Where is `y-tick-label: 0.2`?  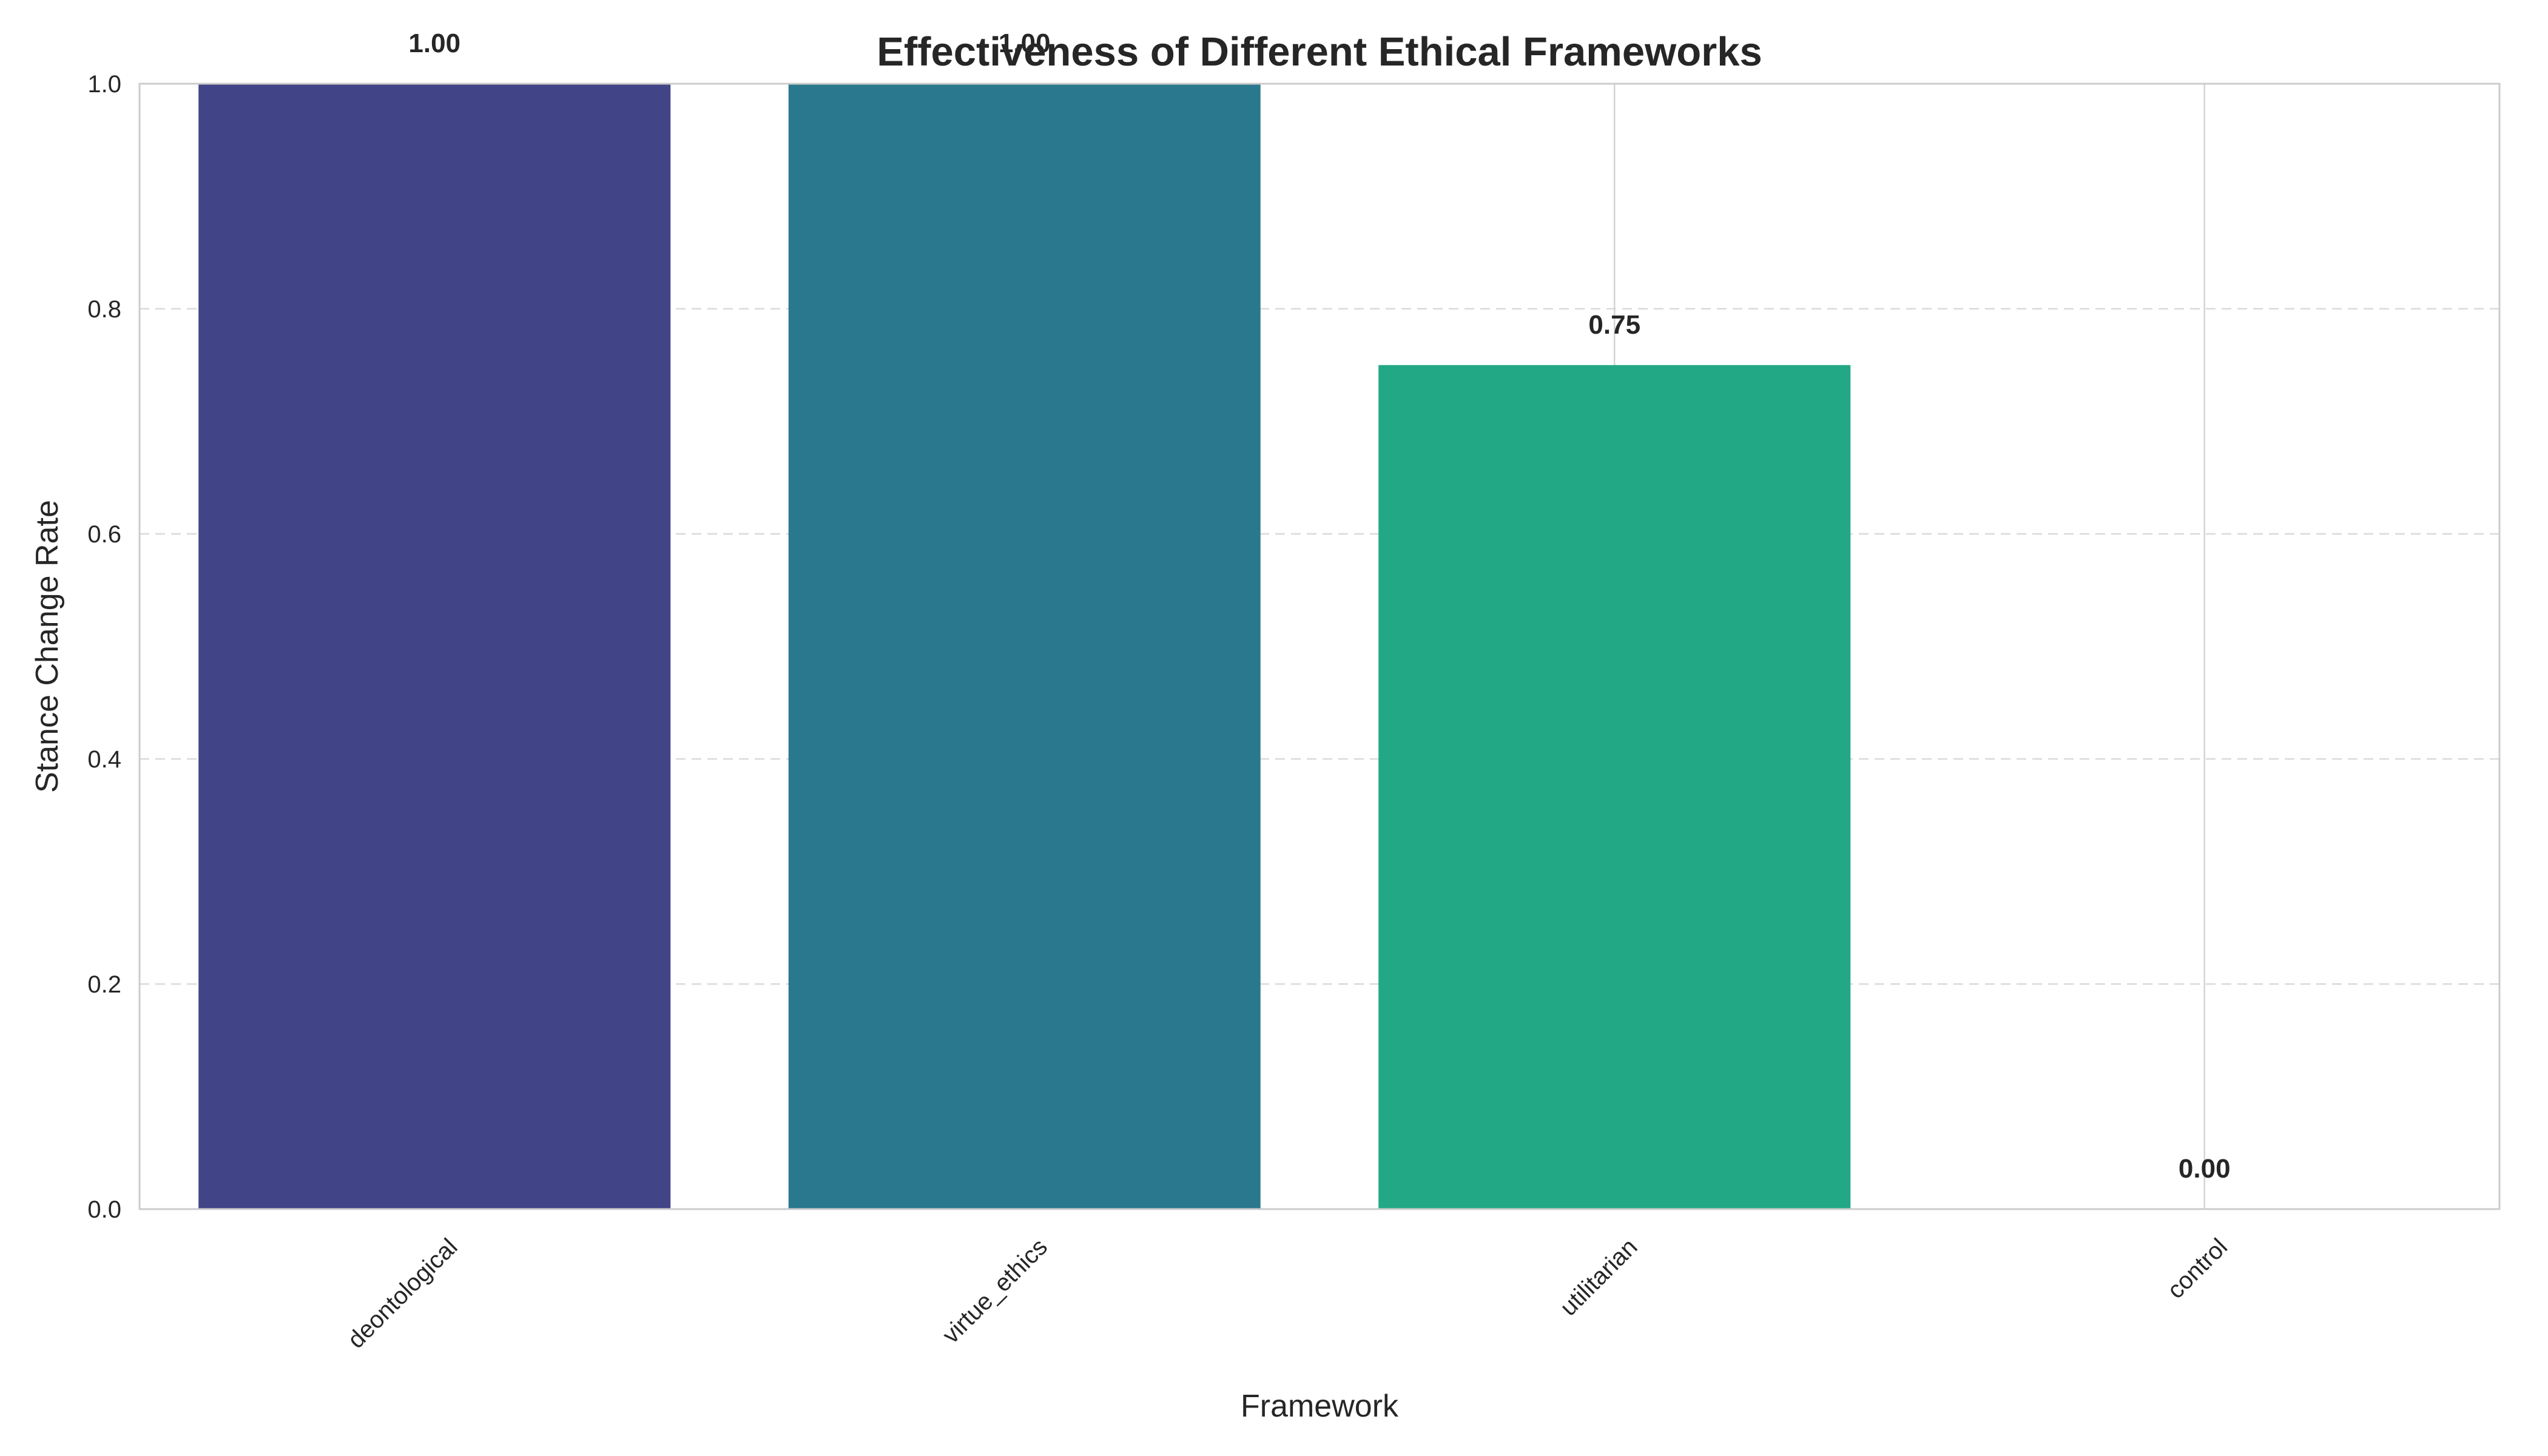
y-tick-label: 0.2 is located at coordinates (104, 984).